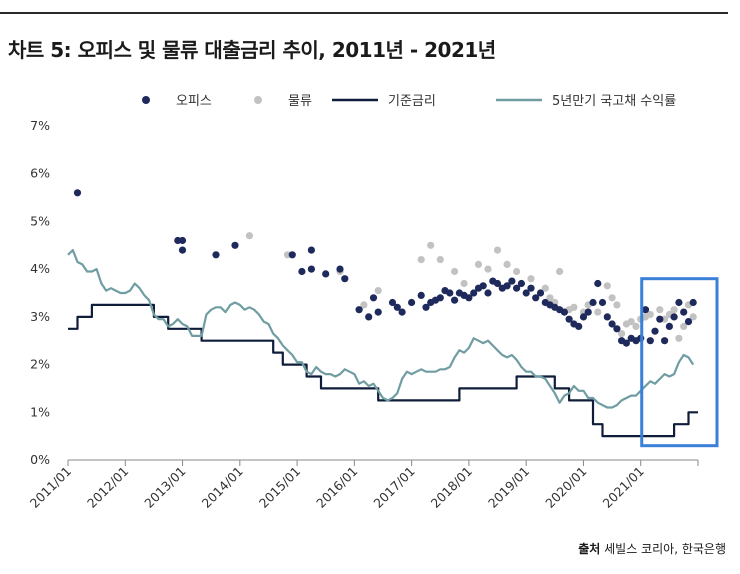 The image size is (740, 574). Describe the element at coordinates (279, 487) in the screenshot. I see `x-tick-label: 2015/01` at that location.